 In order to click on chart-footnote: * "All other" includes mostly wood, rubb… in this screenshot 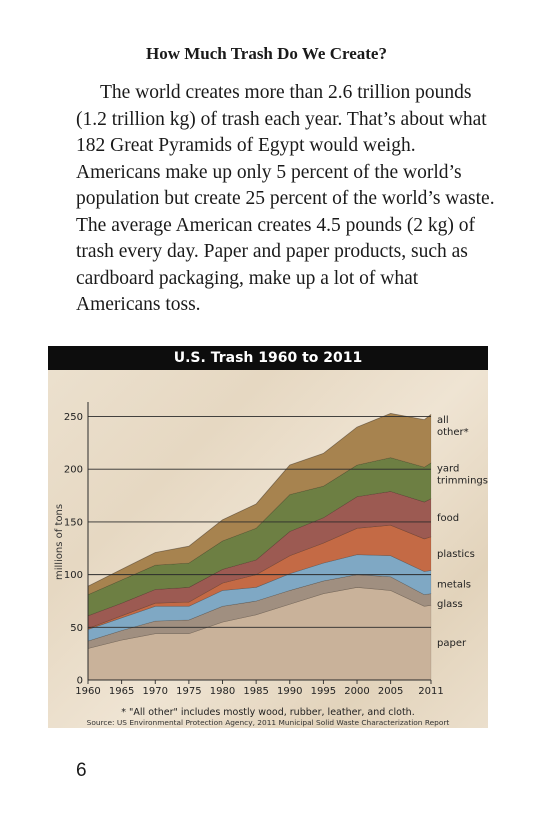, I will do `click(267, 712)`.